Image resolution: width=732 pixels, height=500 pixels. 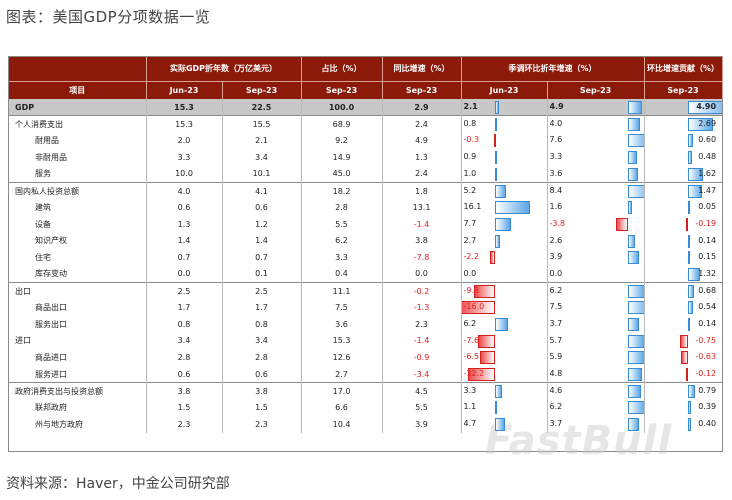 What do you see at coordinates (556, 207) in the screenshot?
I see `cell-value: 1.6` at bounding box center [556, 207].